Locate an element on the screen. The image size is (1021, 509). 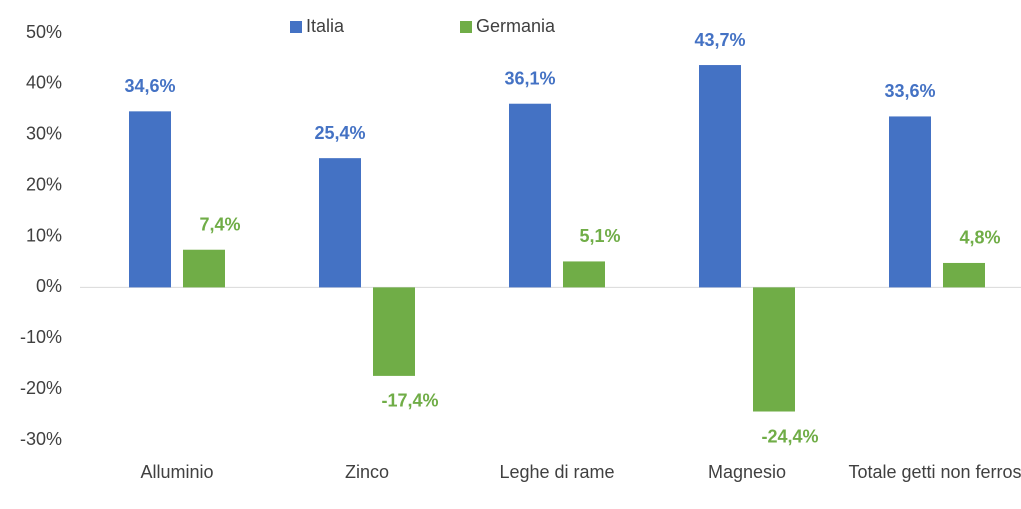
x-tick-label-box: Alluminio is located at coordinates (177, 472).